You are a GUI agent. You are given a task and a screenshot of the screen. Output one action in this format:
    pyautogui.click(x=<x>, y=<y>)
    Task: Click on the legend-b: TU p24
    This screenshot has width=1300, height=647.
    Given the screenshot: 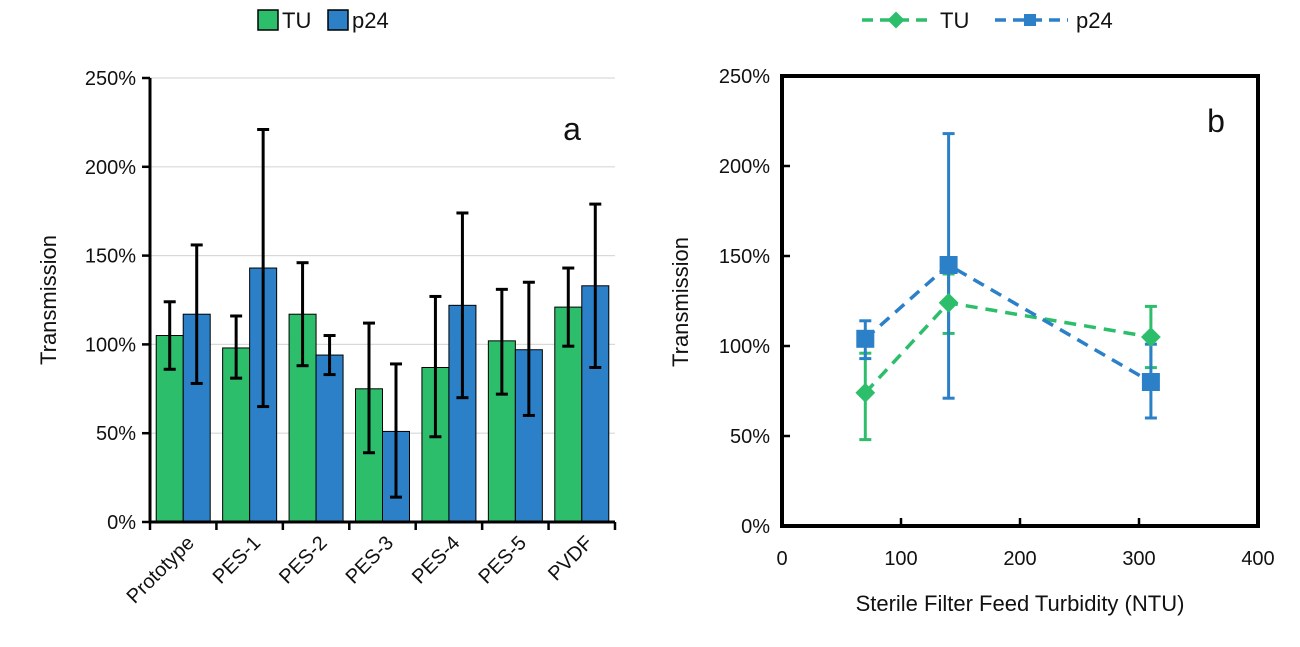 What is the action you would take?
    pyautogui.click(x=987, y=20)
    